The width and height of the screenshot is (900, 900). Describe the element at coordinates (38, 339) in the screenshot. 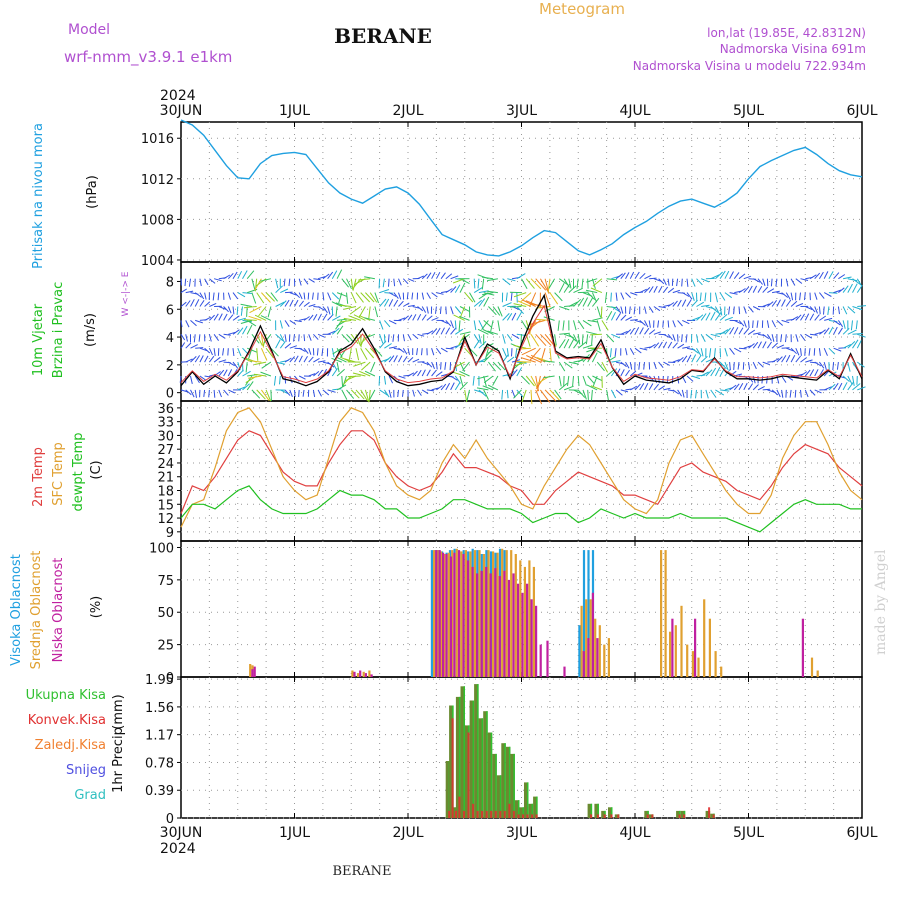

I see `wind-axis-name: 10m Vjetar` at that location.